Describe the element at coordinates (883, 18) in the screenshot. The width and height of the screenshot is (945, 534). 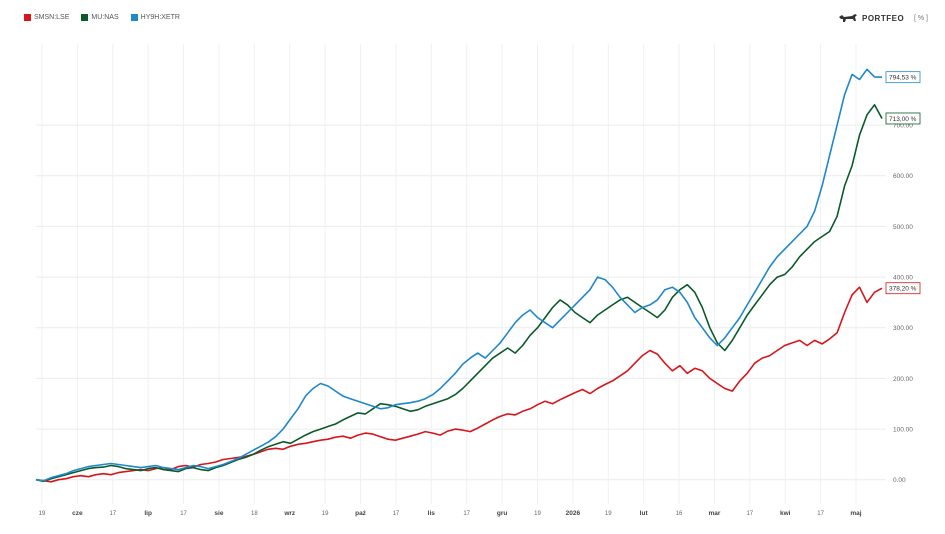
I see `brand-name: PORTFEO` at that location.